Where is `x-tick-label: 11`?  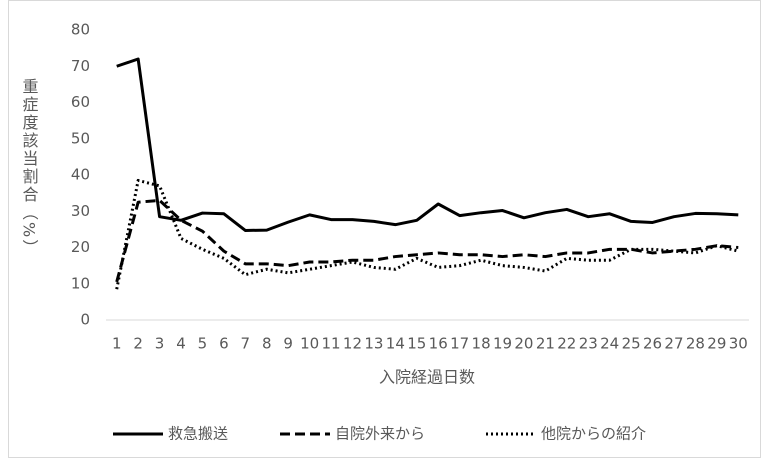
x-tick-label: 11 is located at coordinates (331, 344).